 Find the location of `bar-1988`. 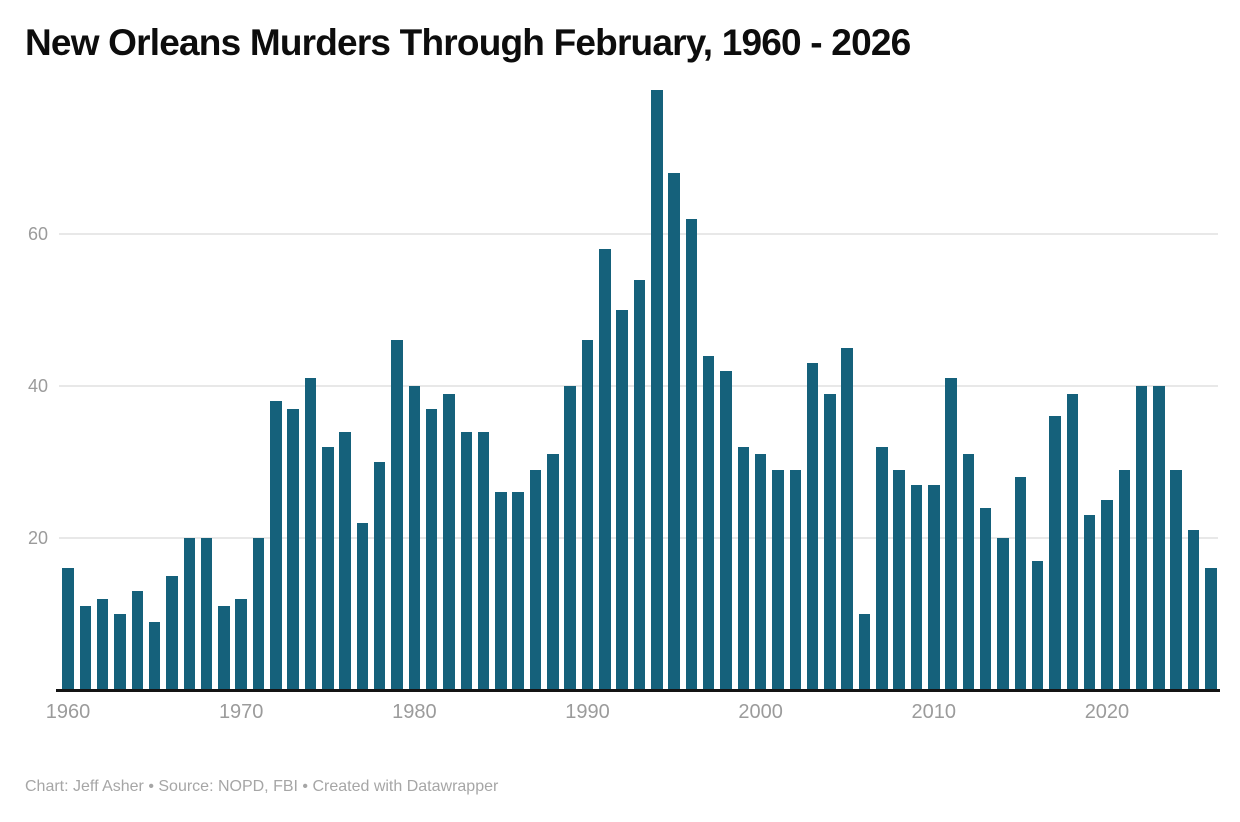

bar-1988 is located at coordinates (553, 572).